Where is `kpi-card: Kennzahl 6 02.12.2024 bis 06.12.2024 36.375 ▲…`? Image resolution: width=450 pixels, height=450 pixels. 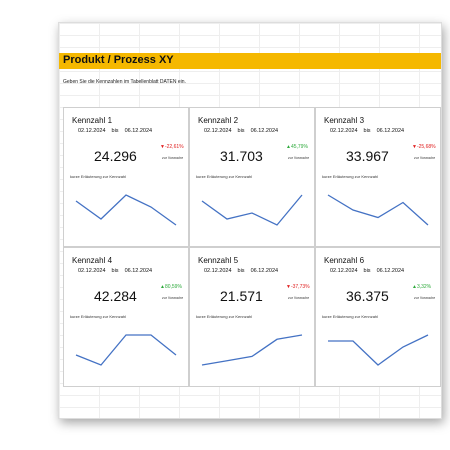 kpi-card: Kennzahl 6 02.12.2024 bis 06.12.2024 36.375 ▲… is located at coordinates (378, 317).